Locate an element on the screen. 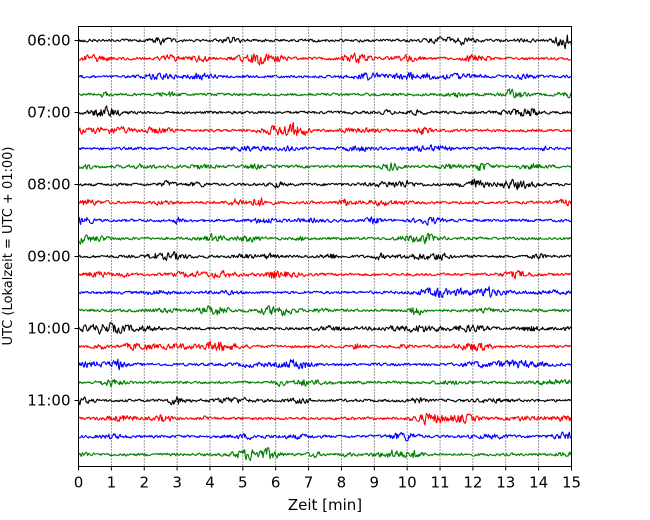  x-tick-label: 11 is located at coordinates (439, 483).